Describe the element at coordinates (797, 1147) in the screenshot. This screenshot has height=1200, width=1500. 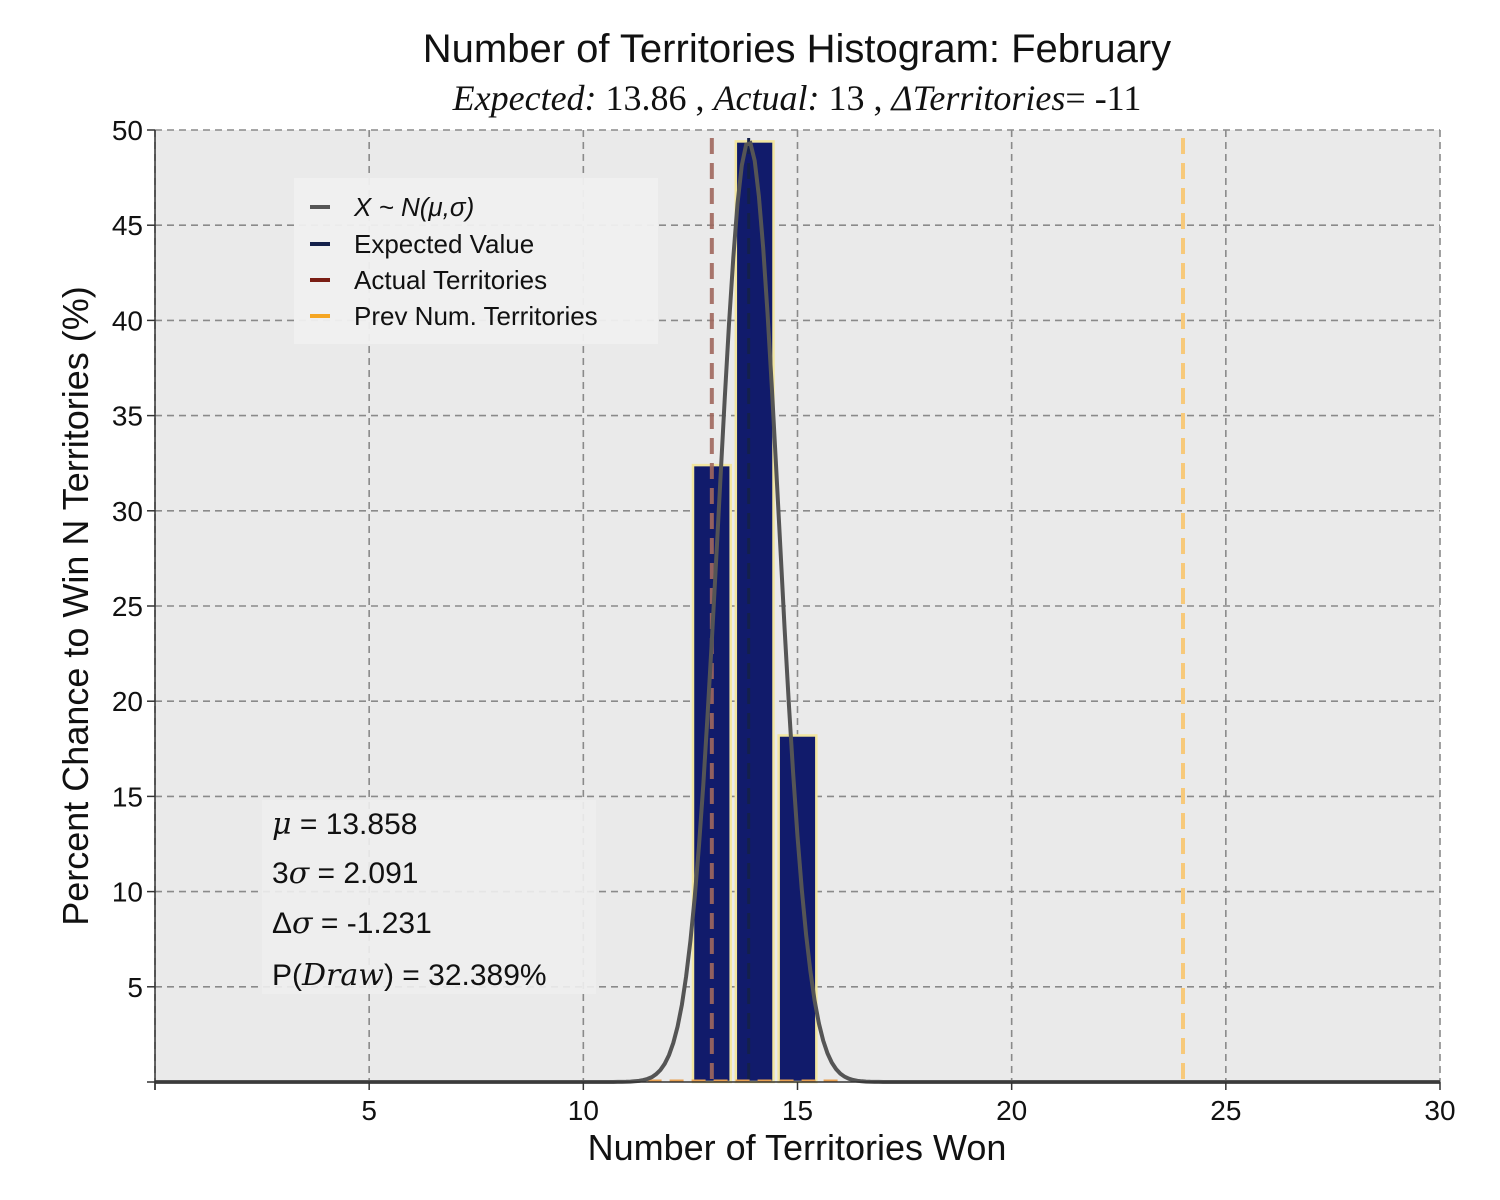
I see `x-axis-label: Number of Territories Won` at that location.